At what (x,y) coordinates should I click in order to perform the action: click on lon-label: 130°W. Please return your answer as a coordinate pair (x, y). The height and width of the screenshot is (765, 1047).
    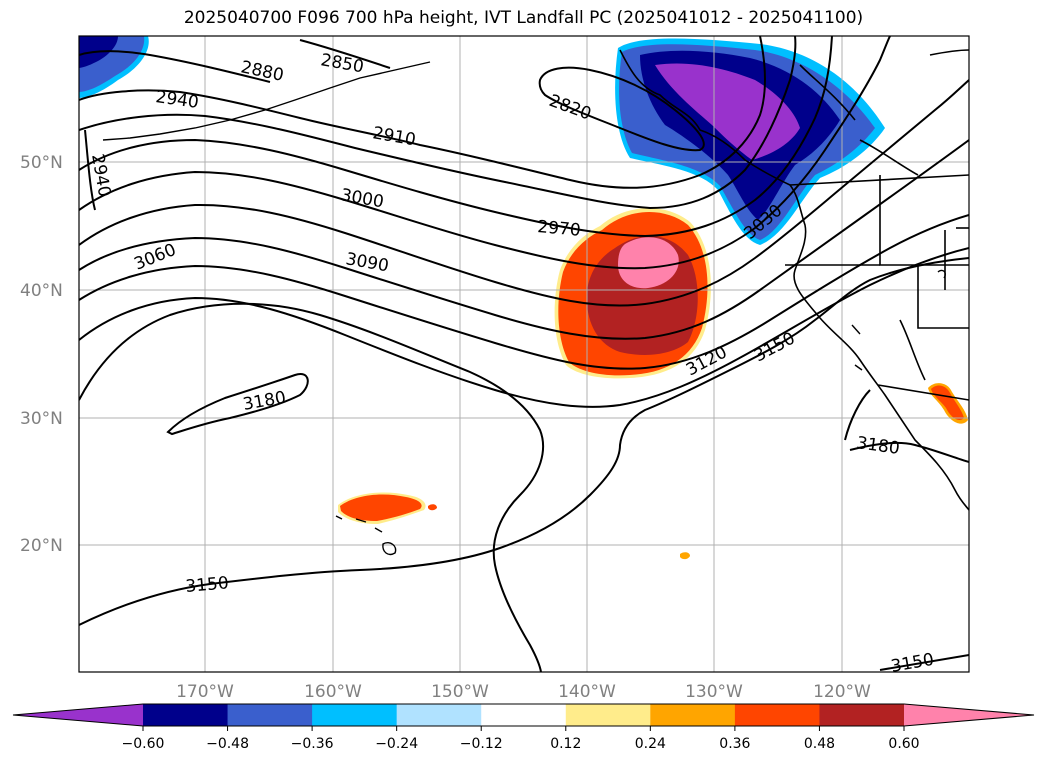
    Looking at the image, I should click on (714, 692).